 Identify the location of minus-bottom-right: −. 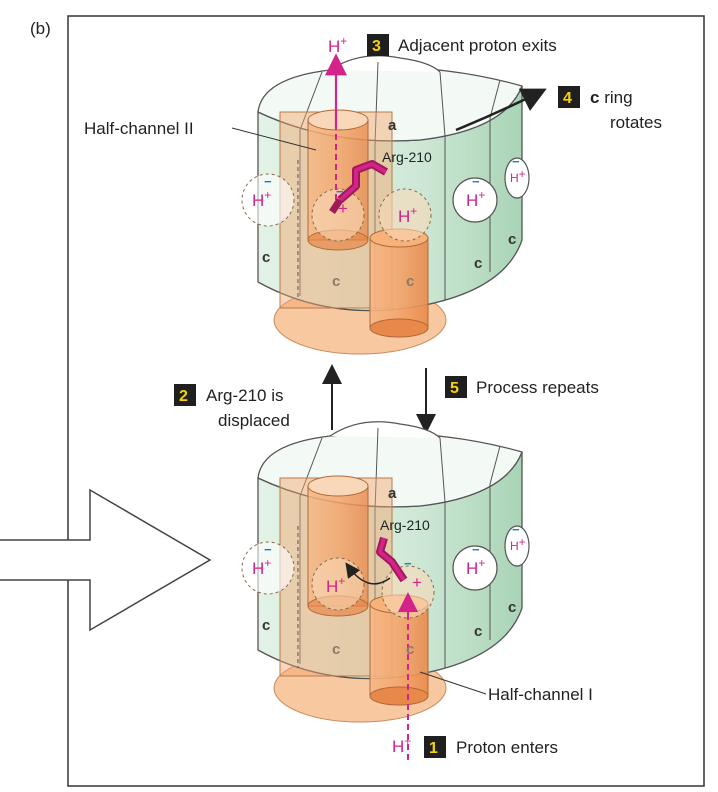
(476, 549).